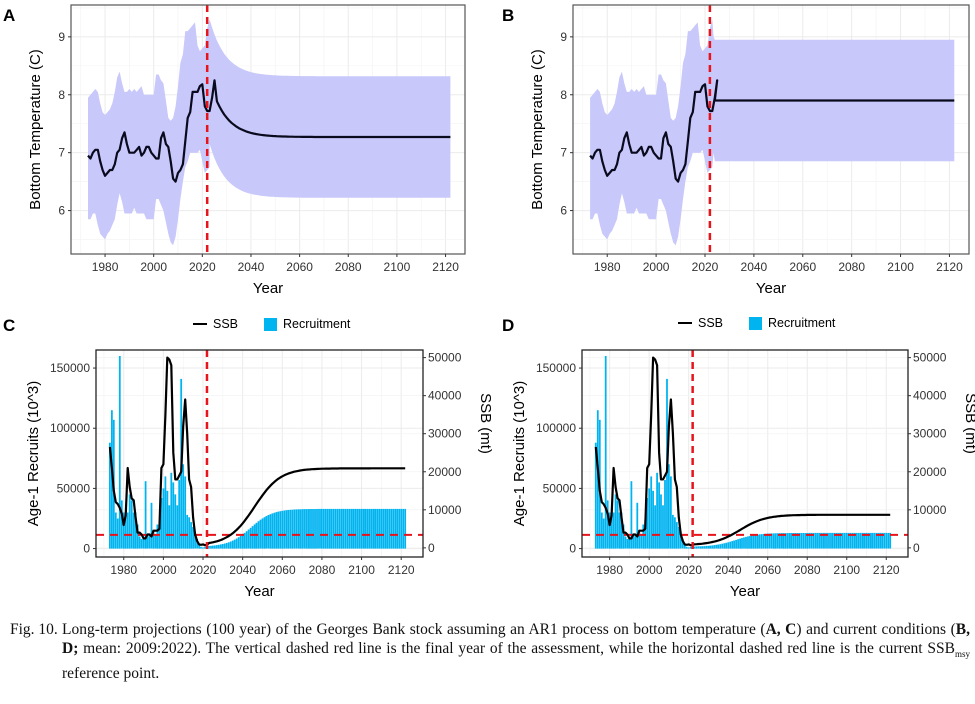  I want to click on c-y-left-axis-title: Age-1 Recruits (10^3), so click(33, 453).